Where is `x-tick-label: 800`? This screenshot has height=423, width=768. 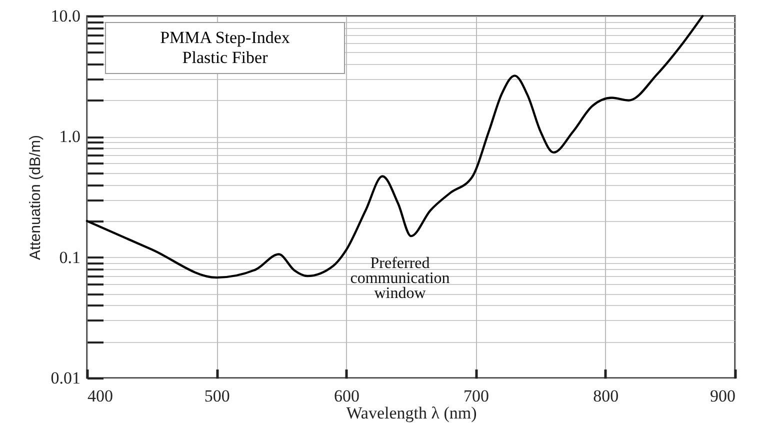
x-tick-label: 800 is located at coordinates (606, 396).